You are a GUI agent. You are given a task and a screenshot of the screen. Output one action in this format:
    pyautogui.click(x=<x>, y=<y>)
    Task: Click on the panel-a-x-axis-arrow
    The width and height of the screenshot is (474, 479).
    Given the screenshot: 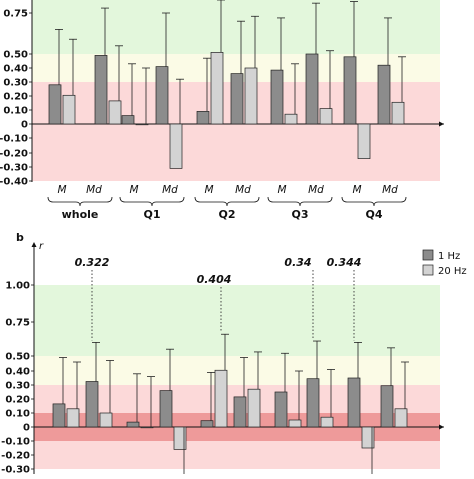 What is the action you would take?
    pyautogui.click(x=441, y=124)
    